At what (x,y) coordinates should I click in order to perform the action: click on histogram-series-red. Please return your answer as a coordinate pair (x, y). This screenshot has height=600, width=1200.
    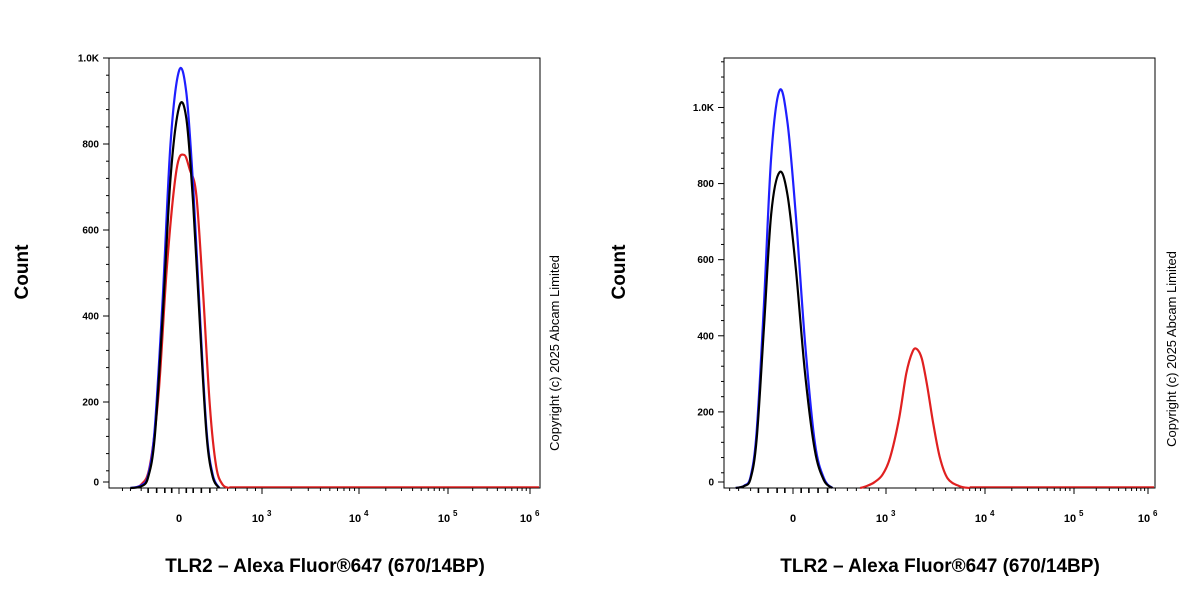
    Looking at the image, I should click on (914, 418).